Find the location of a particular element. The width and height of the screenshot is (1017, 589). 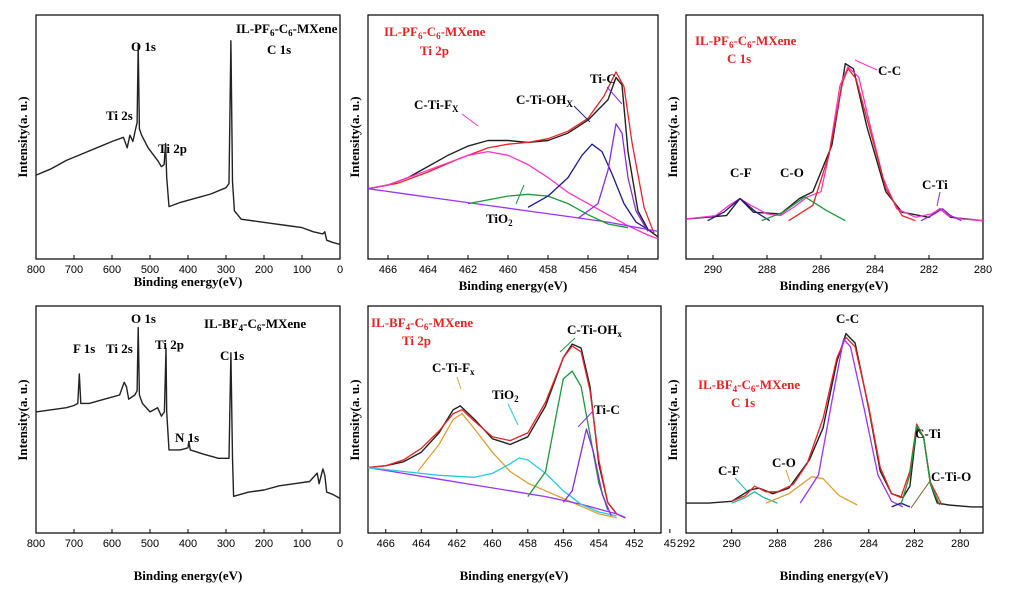

xlabel-ti2p-pf6: Binding energy(eV) is located at coordinates (513, 285).